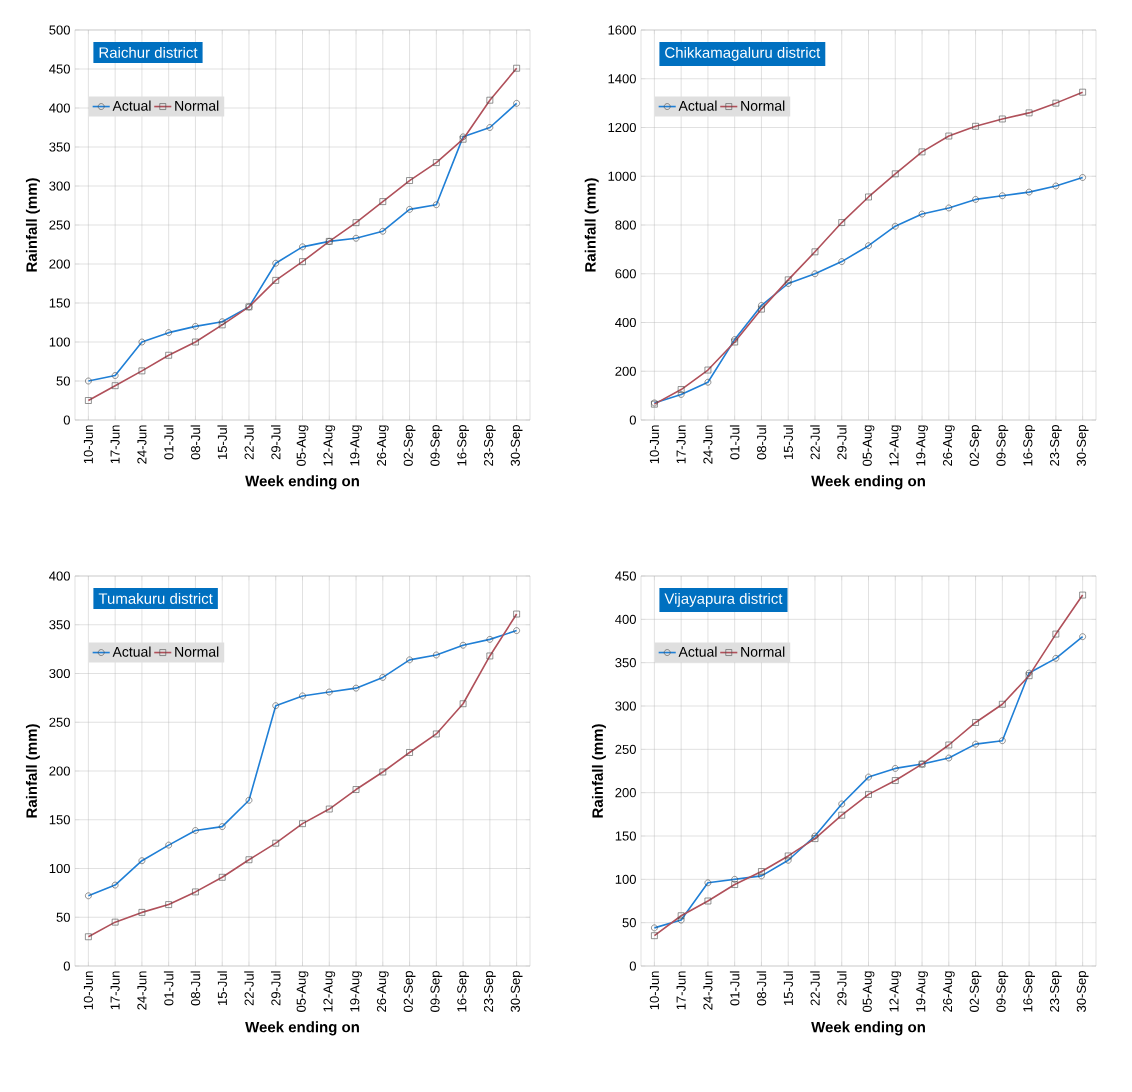 Image resolution: width=1132 pixels, height=1092 pixels. Describe the element at coordinates (743, 53) in the screenshot. I see `text: Chikkamagaluru district` at that location.